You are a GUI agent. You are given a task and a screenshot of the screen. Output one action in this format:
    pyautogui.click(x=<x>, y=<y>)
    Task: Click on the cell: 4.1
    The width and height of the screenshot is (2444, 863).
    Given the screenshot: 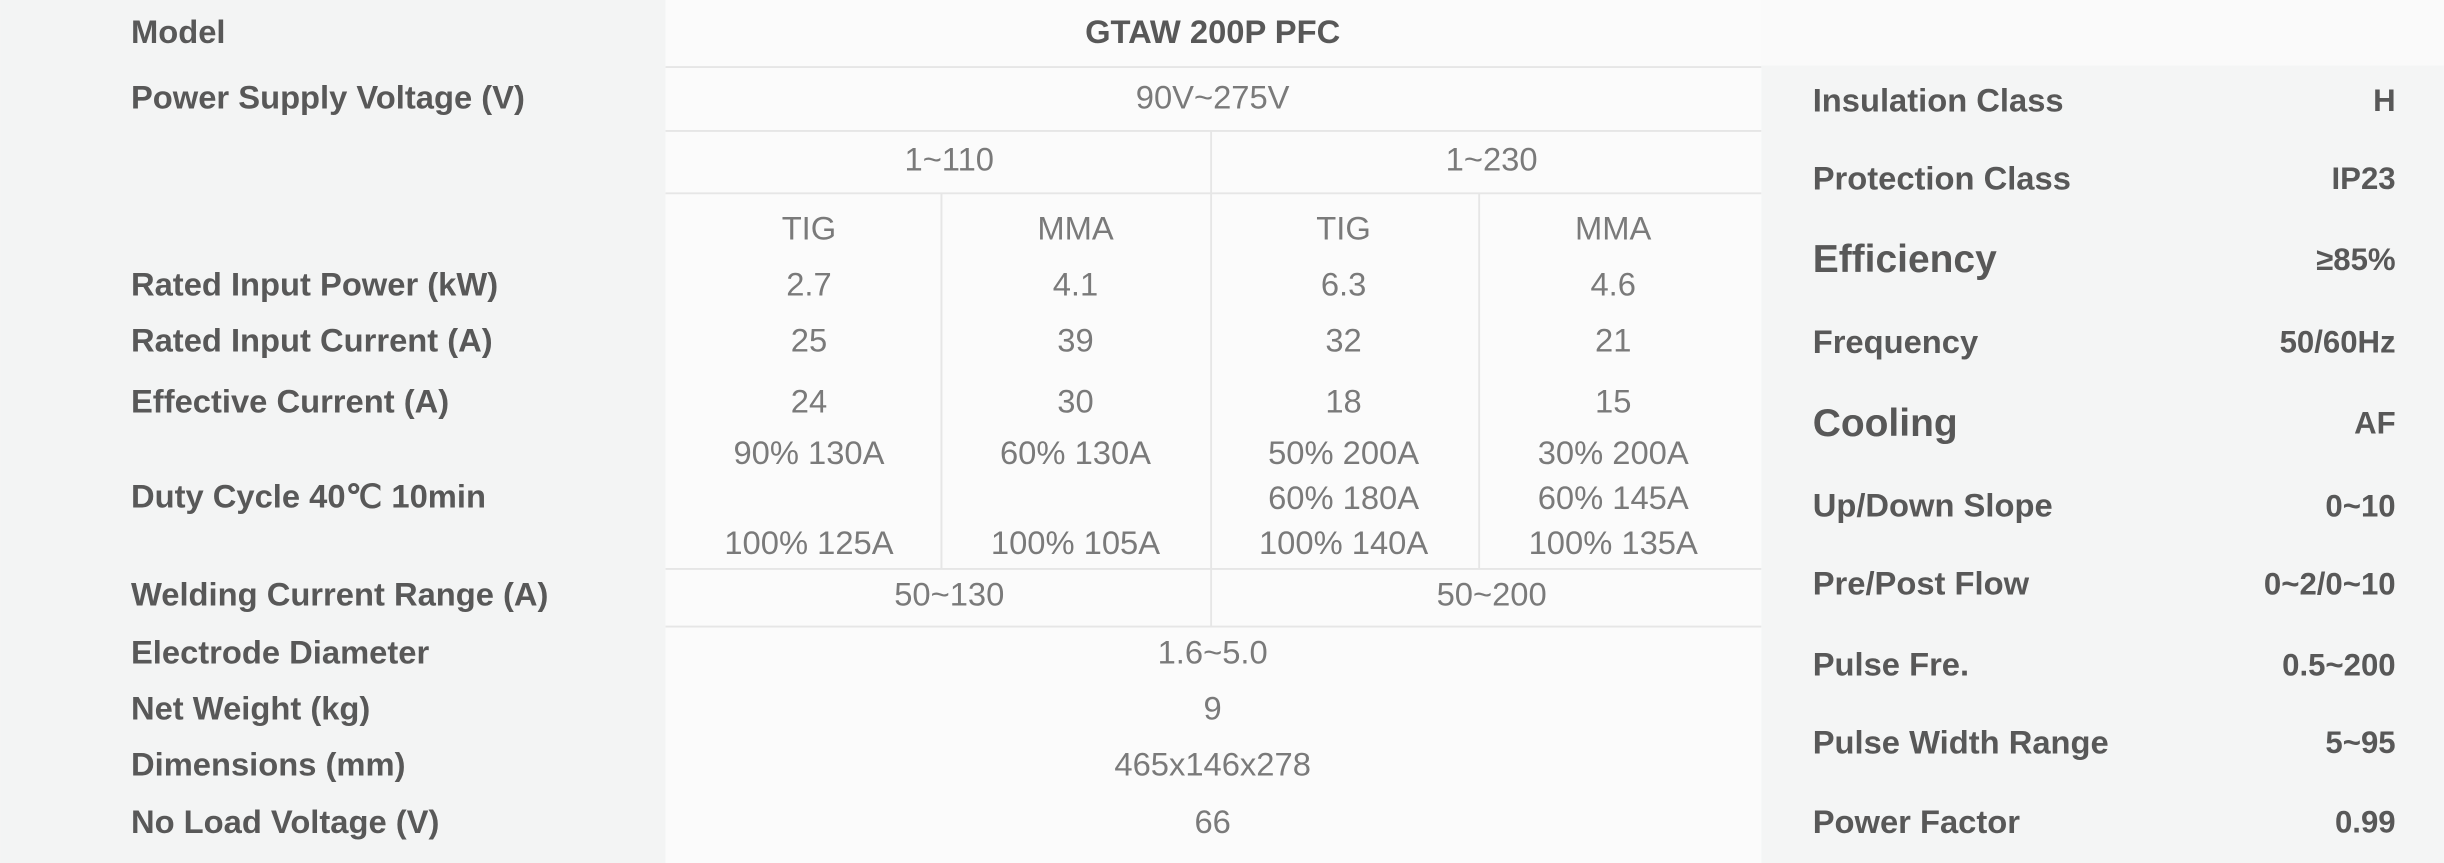 What is the action you would take?
    pyautogui.click(x=1075, y=283)
    